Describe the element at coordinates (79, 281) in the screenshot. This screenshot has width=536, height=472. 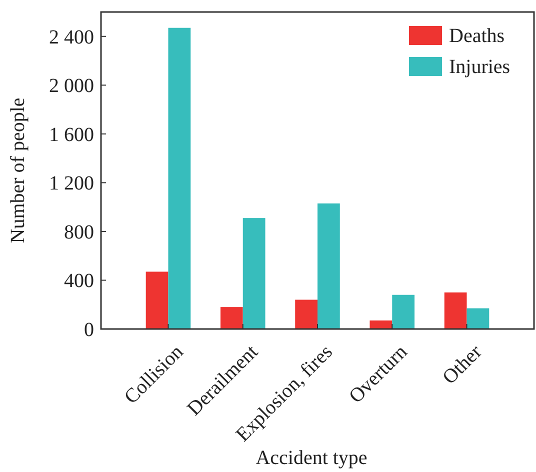
I see `y-tick-label: 400` at that location.